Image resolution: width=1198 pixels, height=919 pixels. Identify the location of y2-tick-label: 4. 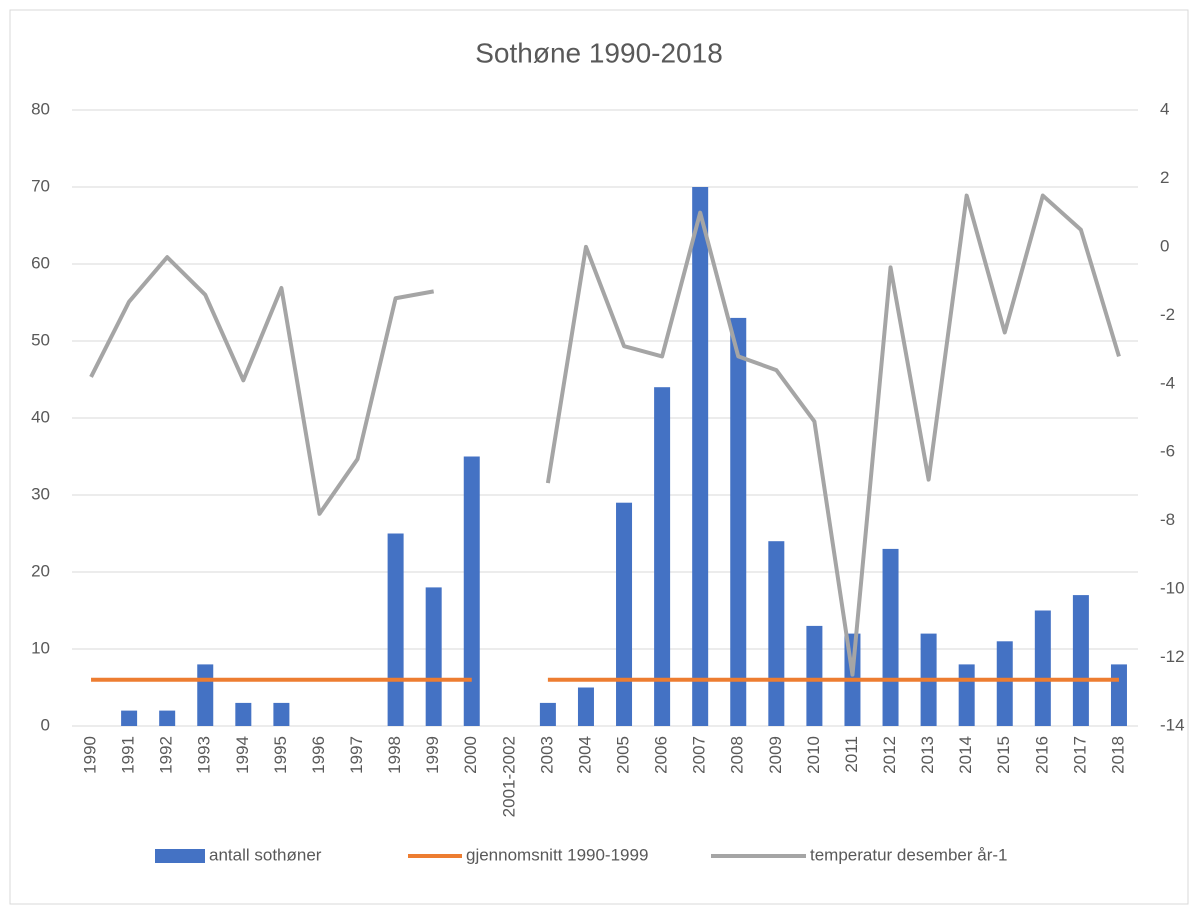
(1164, 108).